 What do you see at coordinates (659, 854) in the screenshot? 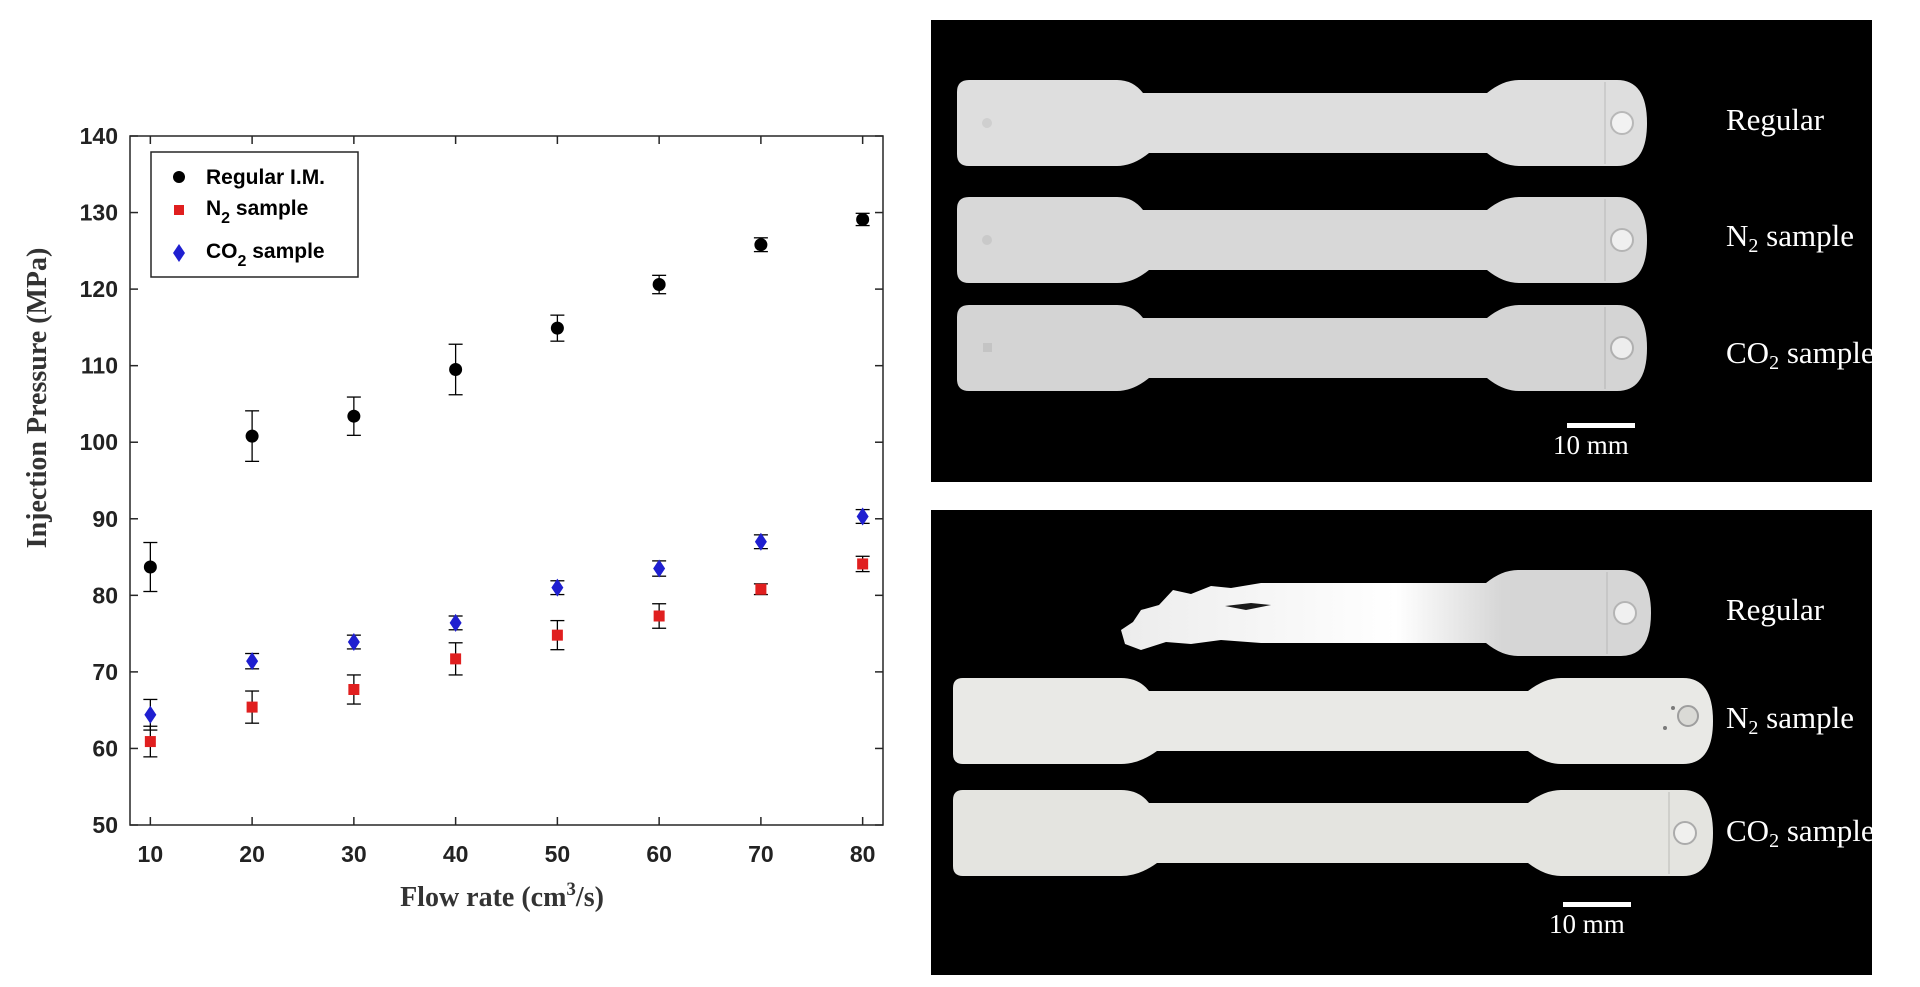
I see `x-tick-label: 60` at bounding box center [659, 854].